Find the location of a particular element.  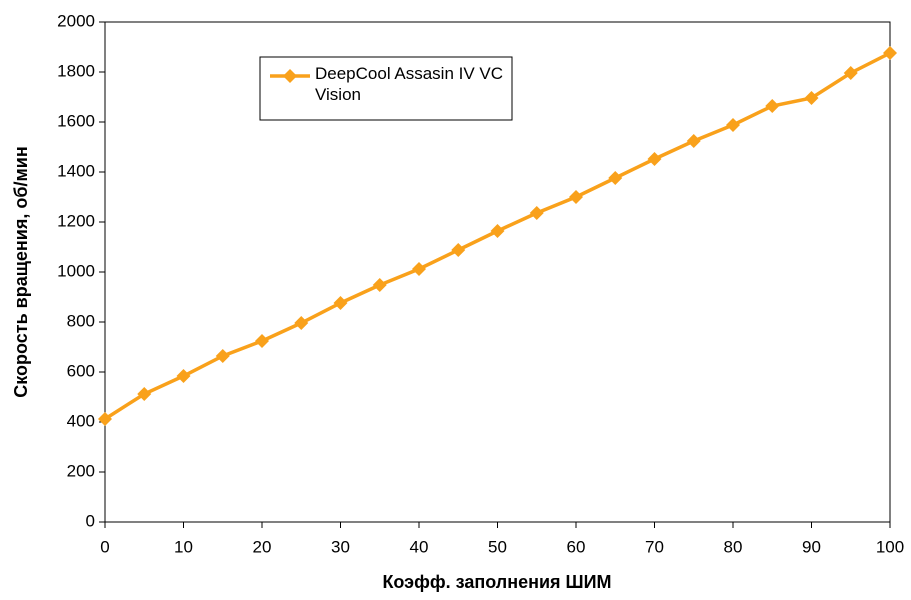

x-tick-label: 60 is located at coordinates (576, 546).